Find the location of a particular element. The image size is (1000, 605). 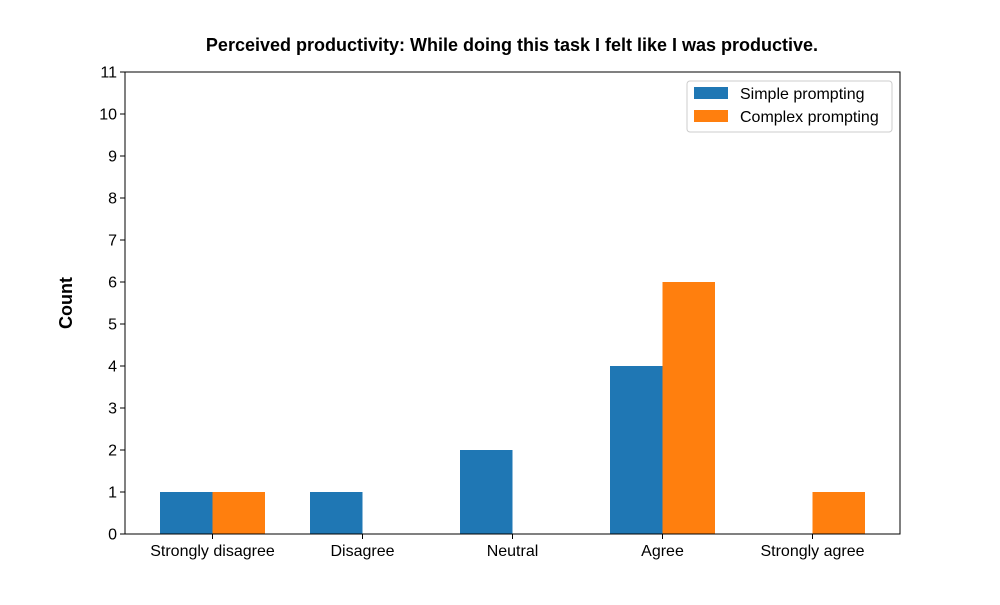

y-tick-label: 4 is located at coordinates (112, 367).